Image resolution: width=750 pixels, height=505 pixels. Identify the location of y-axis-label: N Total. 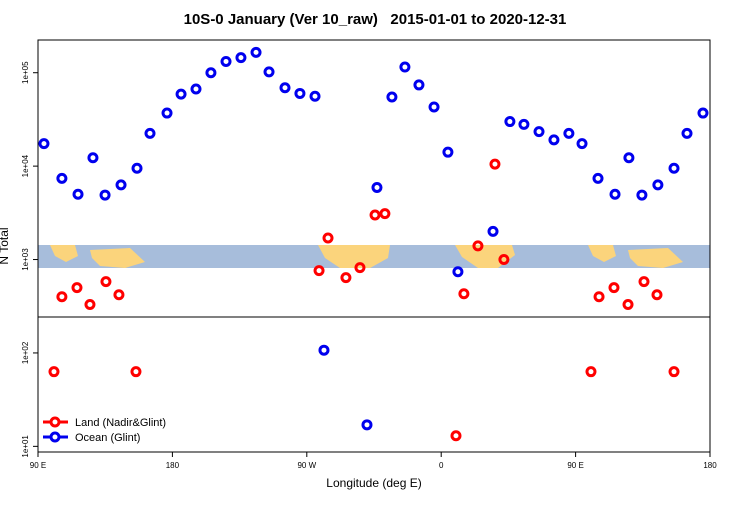
(5, 245).